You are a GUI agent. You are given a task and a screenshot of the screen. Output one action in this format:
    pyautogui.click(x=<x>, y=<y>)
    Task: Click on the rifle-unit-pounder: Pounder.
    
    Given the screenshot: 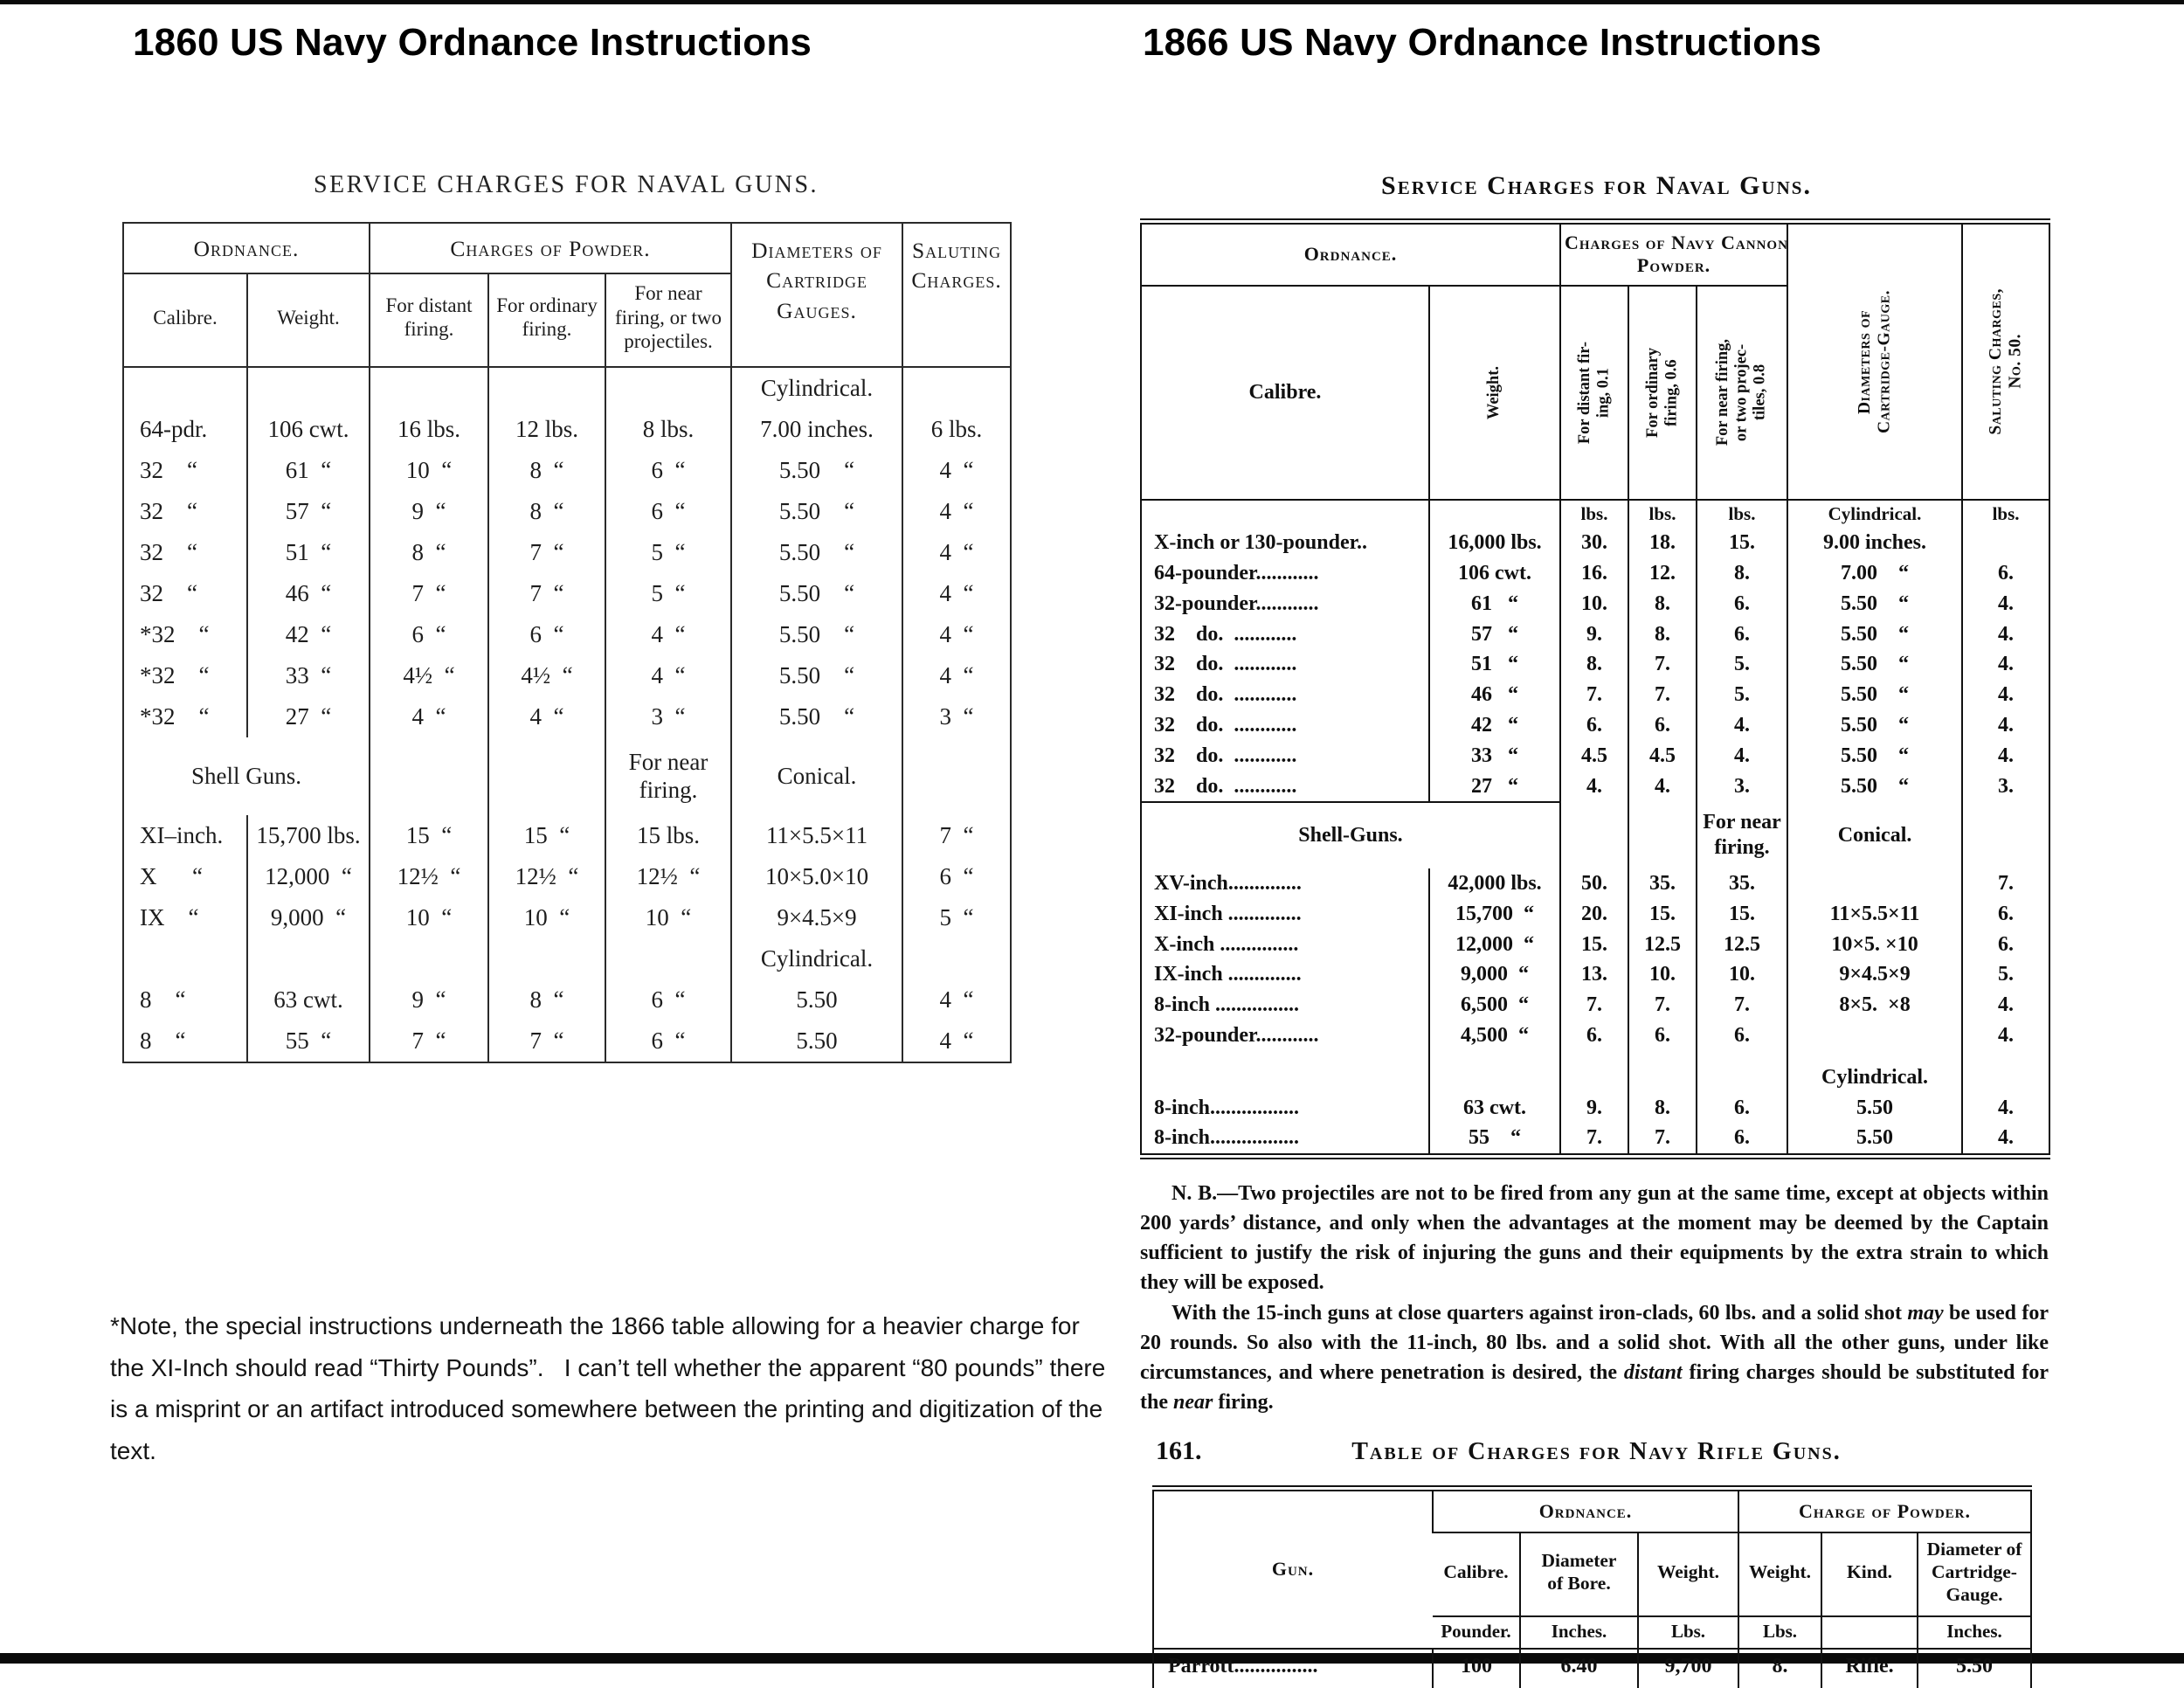 What is the action you would take?
    pyautogui.click(x=1476, y=1632)
    